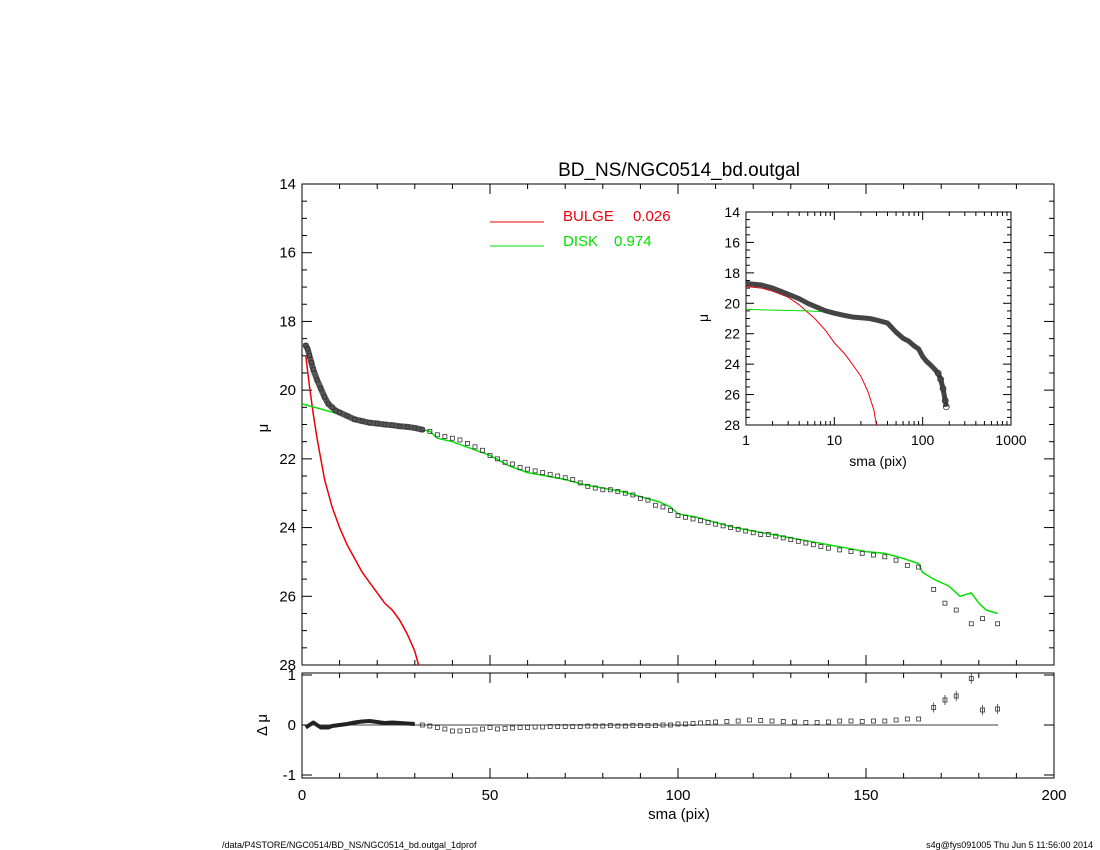  What do you see at coordinates (287, 665) in the screenshot?
I see `main-y-tick-label: 28` at bounding box center [287, 665].